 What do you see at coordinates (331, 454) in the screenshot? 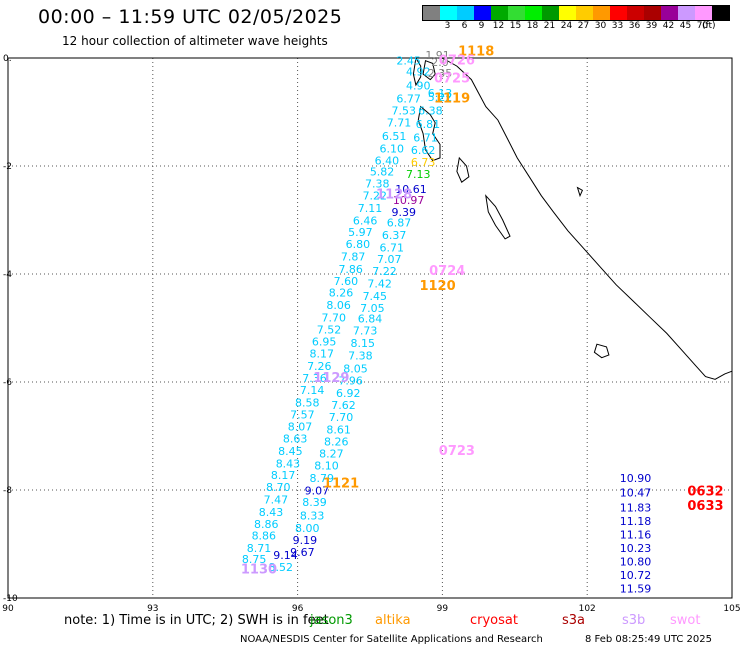
I see `wave-height-label: 8.27` at bounding box center [331, 454].